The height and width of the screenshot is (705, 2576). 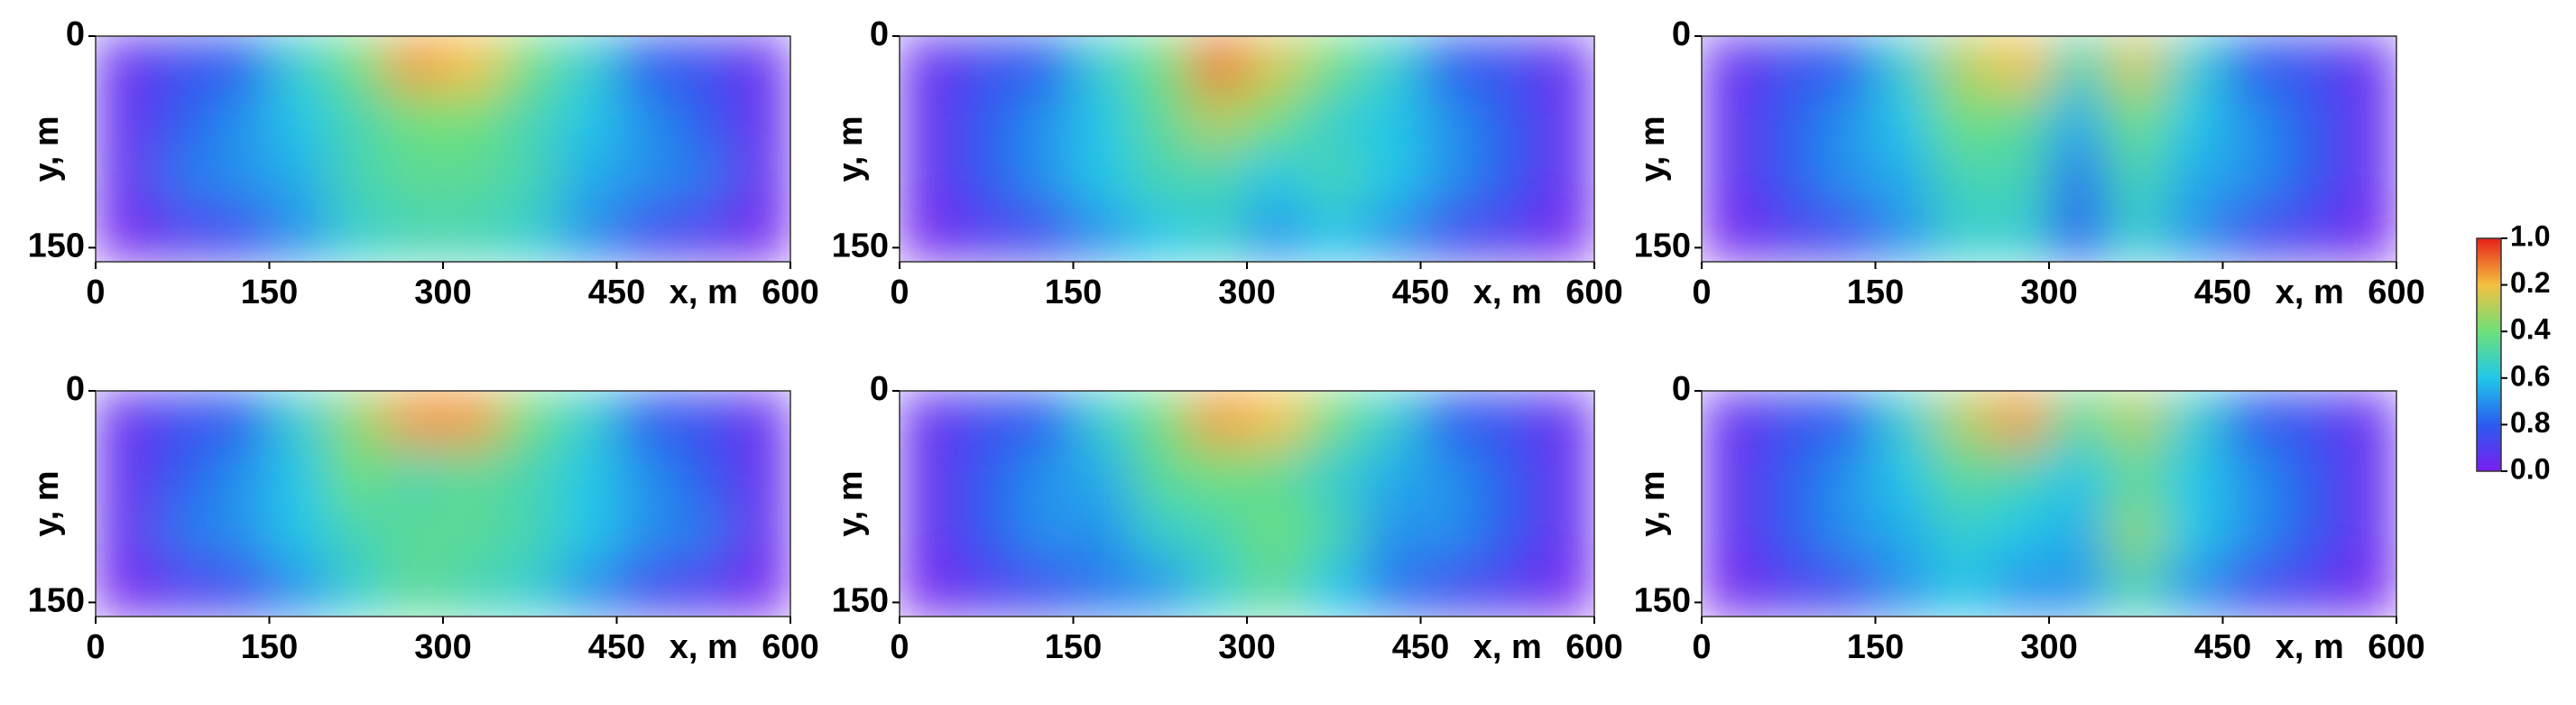 What do you see at coordinates (269, 647) in the screenshot?
I see `x-tick-label: 150` at bounding box center [269, 647].